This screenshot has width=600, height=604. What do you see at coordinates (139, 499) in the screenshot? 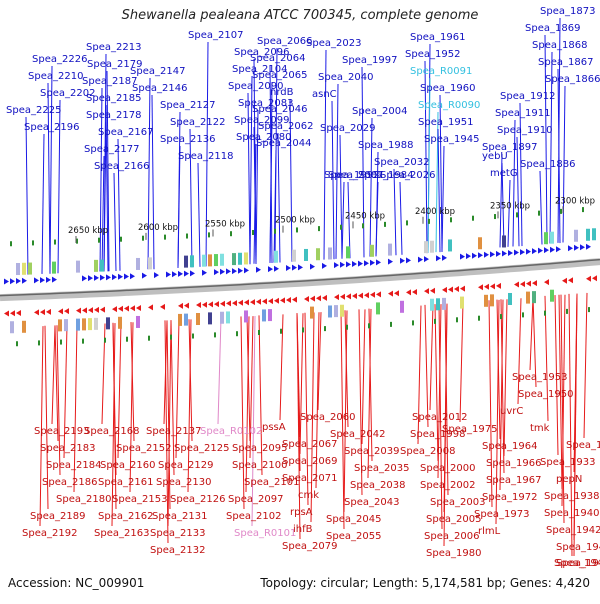
I see `gene-label-bottom: Spea_2153` at bounding box center [139, 499].